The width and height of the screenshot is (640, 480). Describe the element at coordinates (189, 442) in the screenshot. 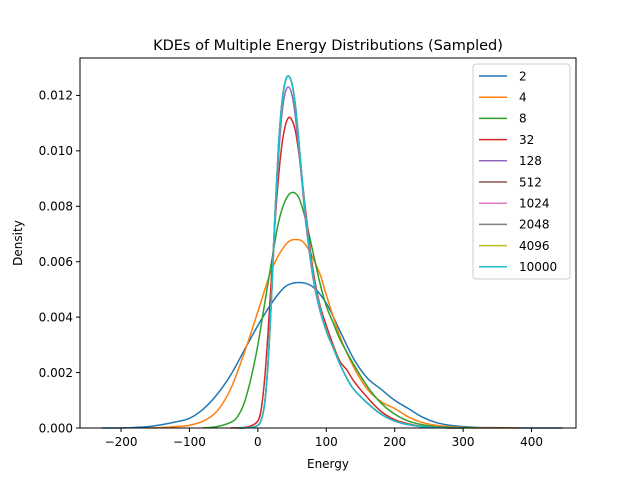

I see `x-tick-label: −100` at that location.